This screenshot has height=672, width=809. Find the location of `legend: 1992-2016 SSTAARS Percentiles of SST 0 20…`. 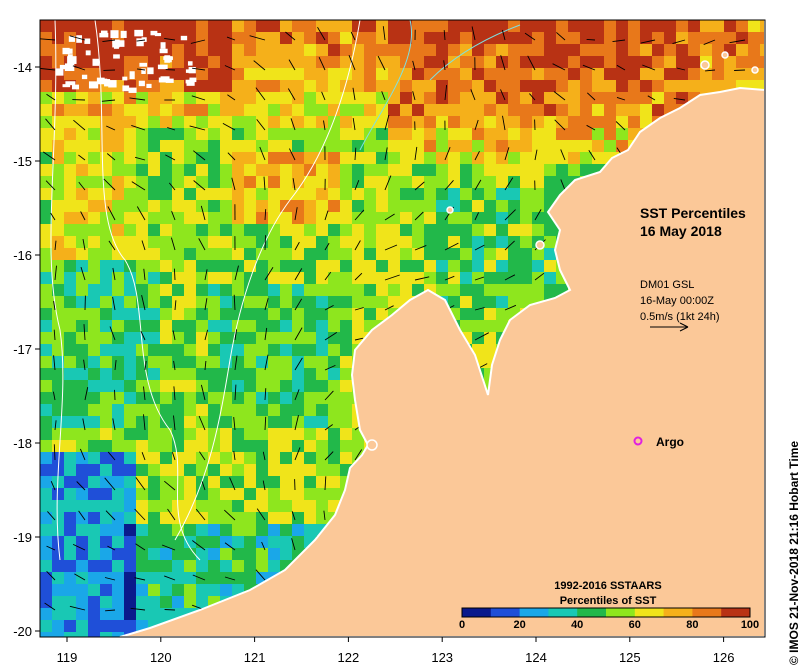

legend: 1992-2016 SSTAARS Percentiles of SST 0 20… is located at coordinates (607, 603).